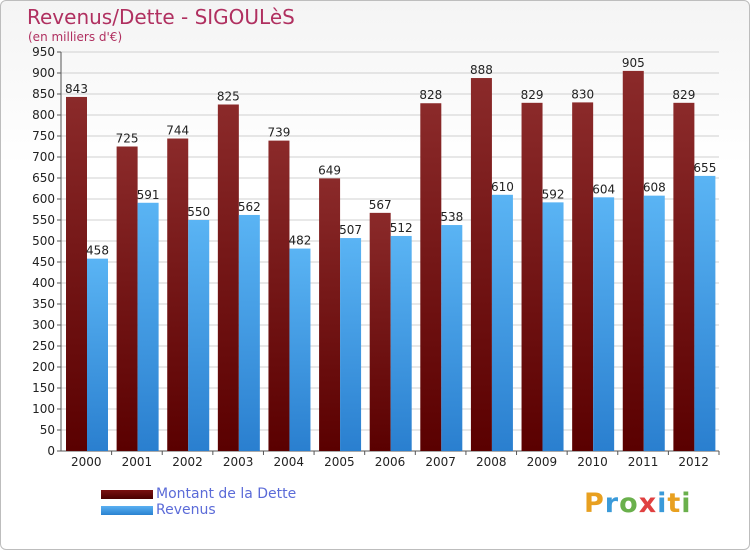  What do you see at coordinates (86, 462) in the screenshot?
I see `x-tick-label: 2000` at bounding box center [86, 462].